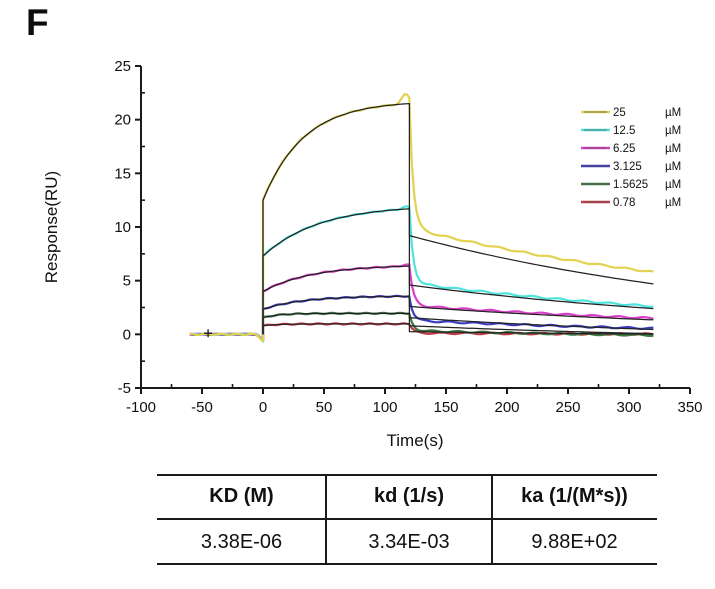 This screenshot has width=715, height=589. Describe the element at coordinates (141, 407) in the screenshot. I see `x-tick-label: -100` at that location.